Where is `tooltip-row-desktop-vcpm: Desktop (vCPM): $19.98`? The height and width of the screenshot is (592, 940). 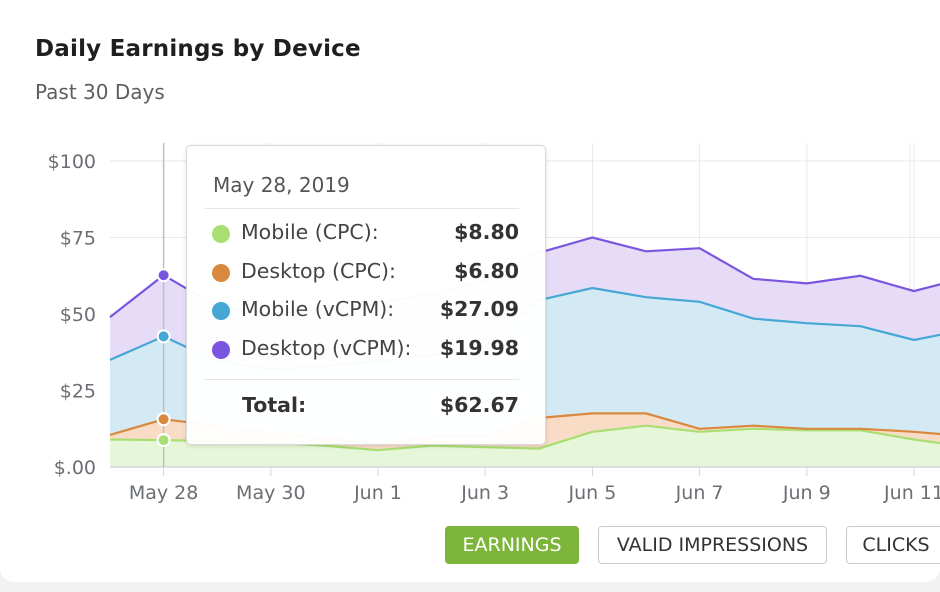 tooltip-row-desktop-vcpm: Desktop (vCPM): $19.98 is located at coordinates (362, 350).